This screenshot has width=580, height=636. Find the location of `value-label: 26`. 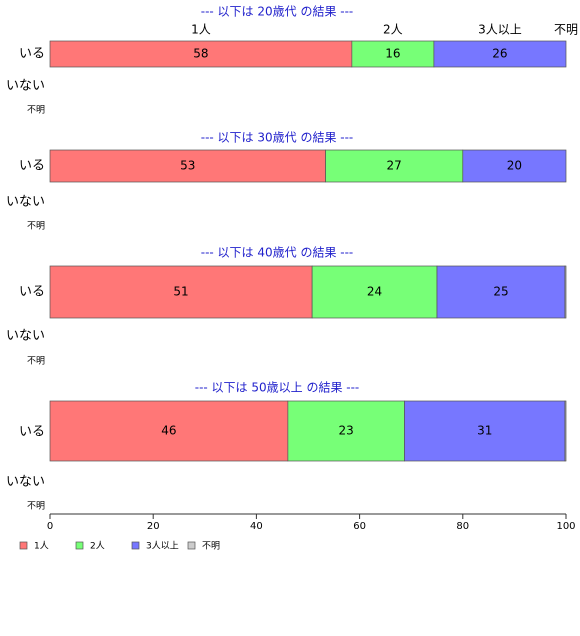

value-label: 26 is located at coordinates (499, 54).